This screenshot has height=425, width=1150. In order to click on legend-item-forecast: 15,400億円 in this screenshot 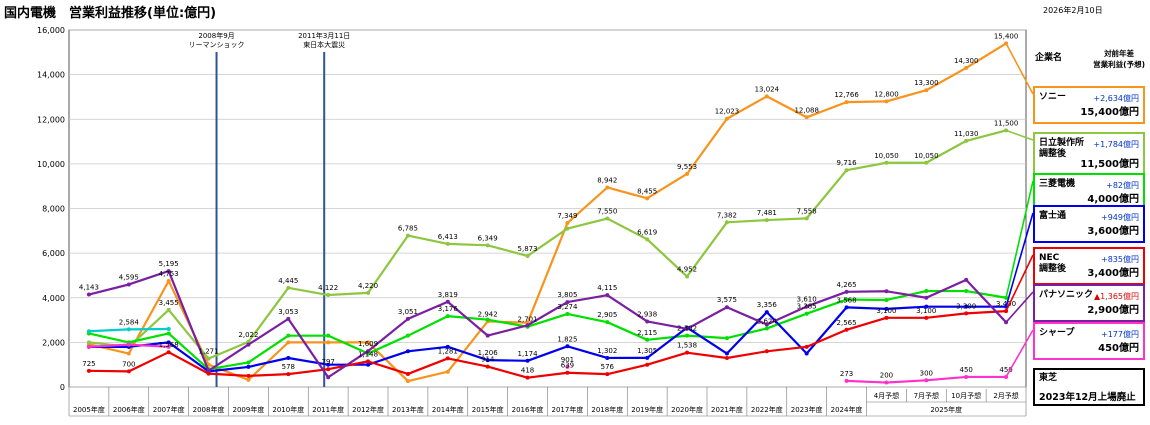, I will do `click(1109, 112)`.